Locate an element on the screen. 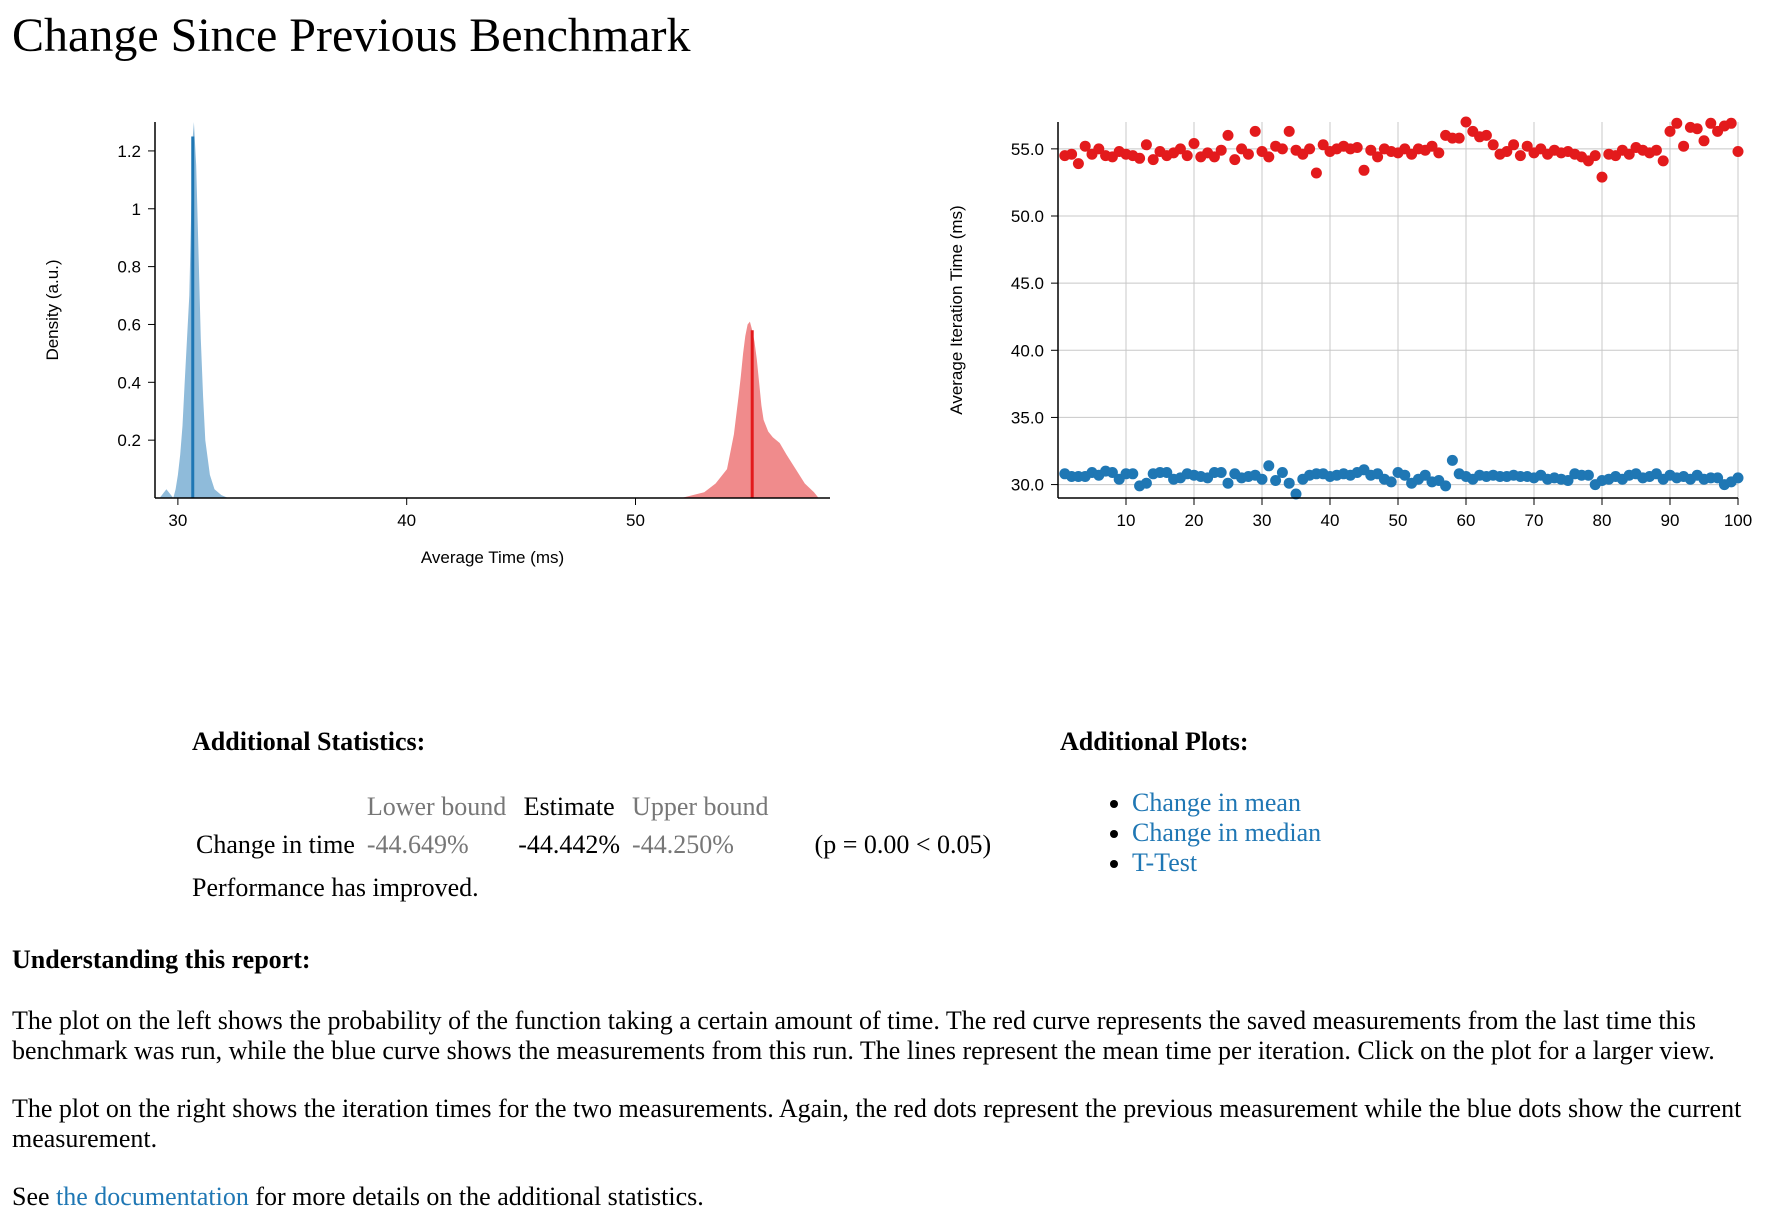 The height and width of the screenshot is (1212, 1788). lower-bound-header: Lower bound is located at coordinates (436, 806).